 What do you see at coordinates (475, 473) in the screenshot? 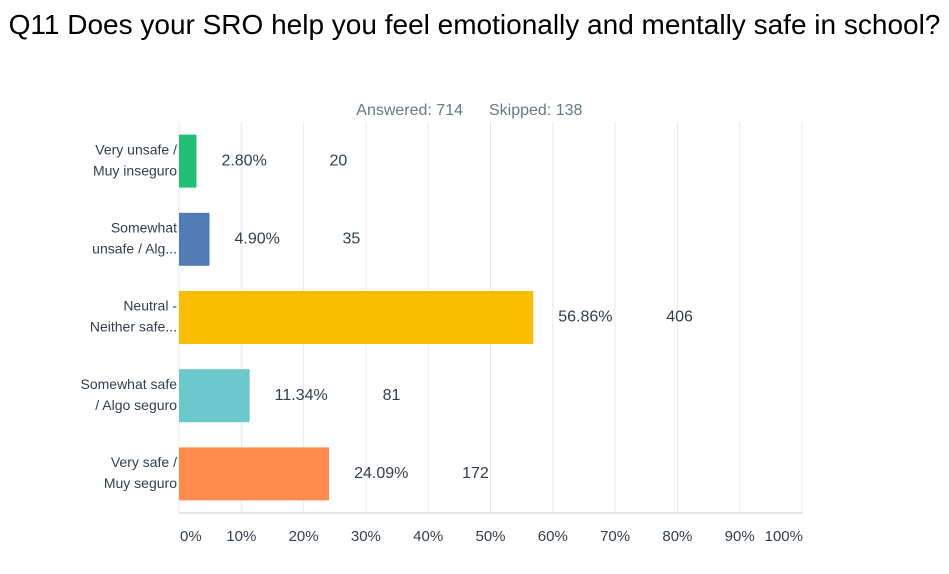
I see `count-label: 172` at bounding box center [475, 473].